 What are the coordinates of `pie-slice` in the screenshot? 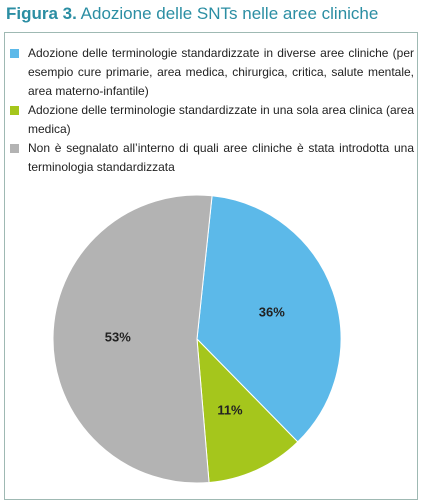 It's located at (247, 410).